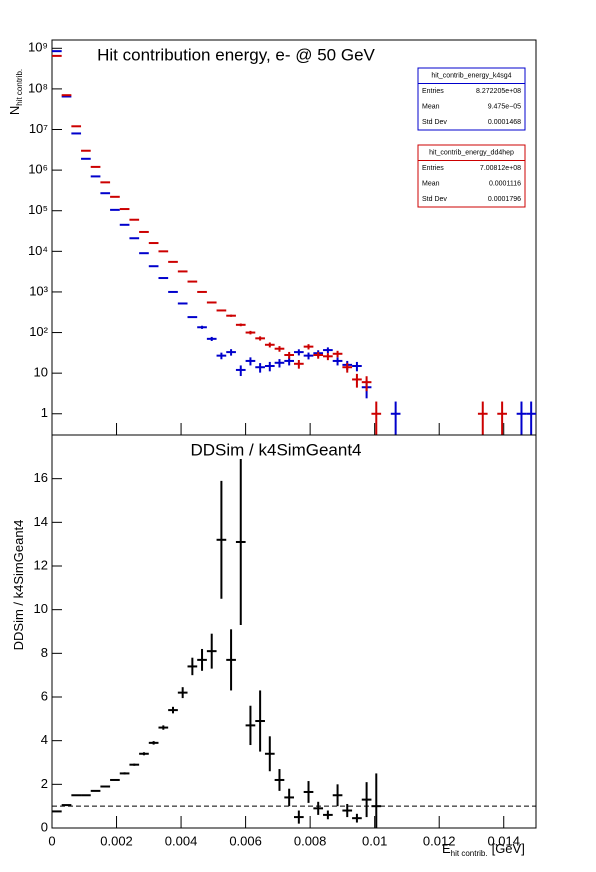 This screenshot has height=872, width=596. I want to click on y-axis-label: DDSim / k4SimGeant4, so click(18, 585).